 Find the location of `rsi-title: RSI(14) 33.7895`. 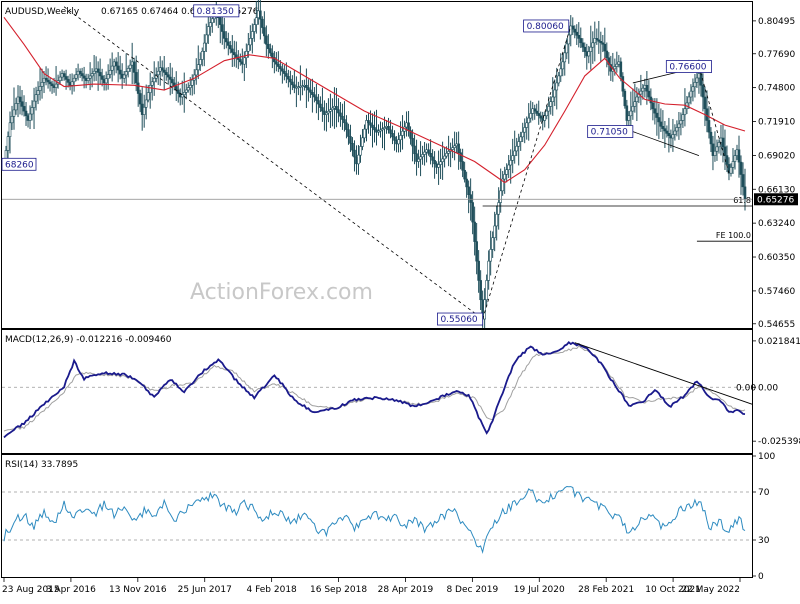

rsi-title: RSI(14) 33.7895 is located at coordinates (41, 465).